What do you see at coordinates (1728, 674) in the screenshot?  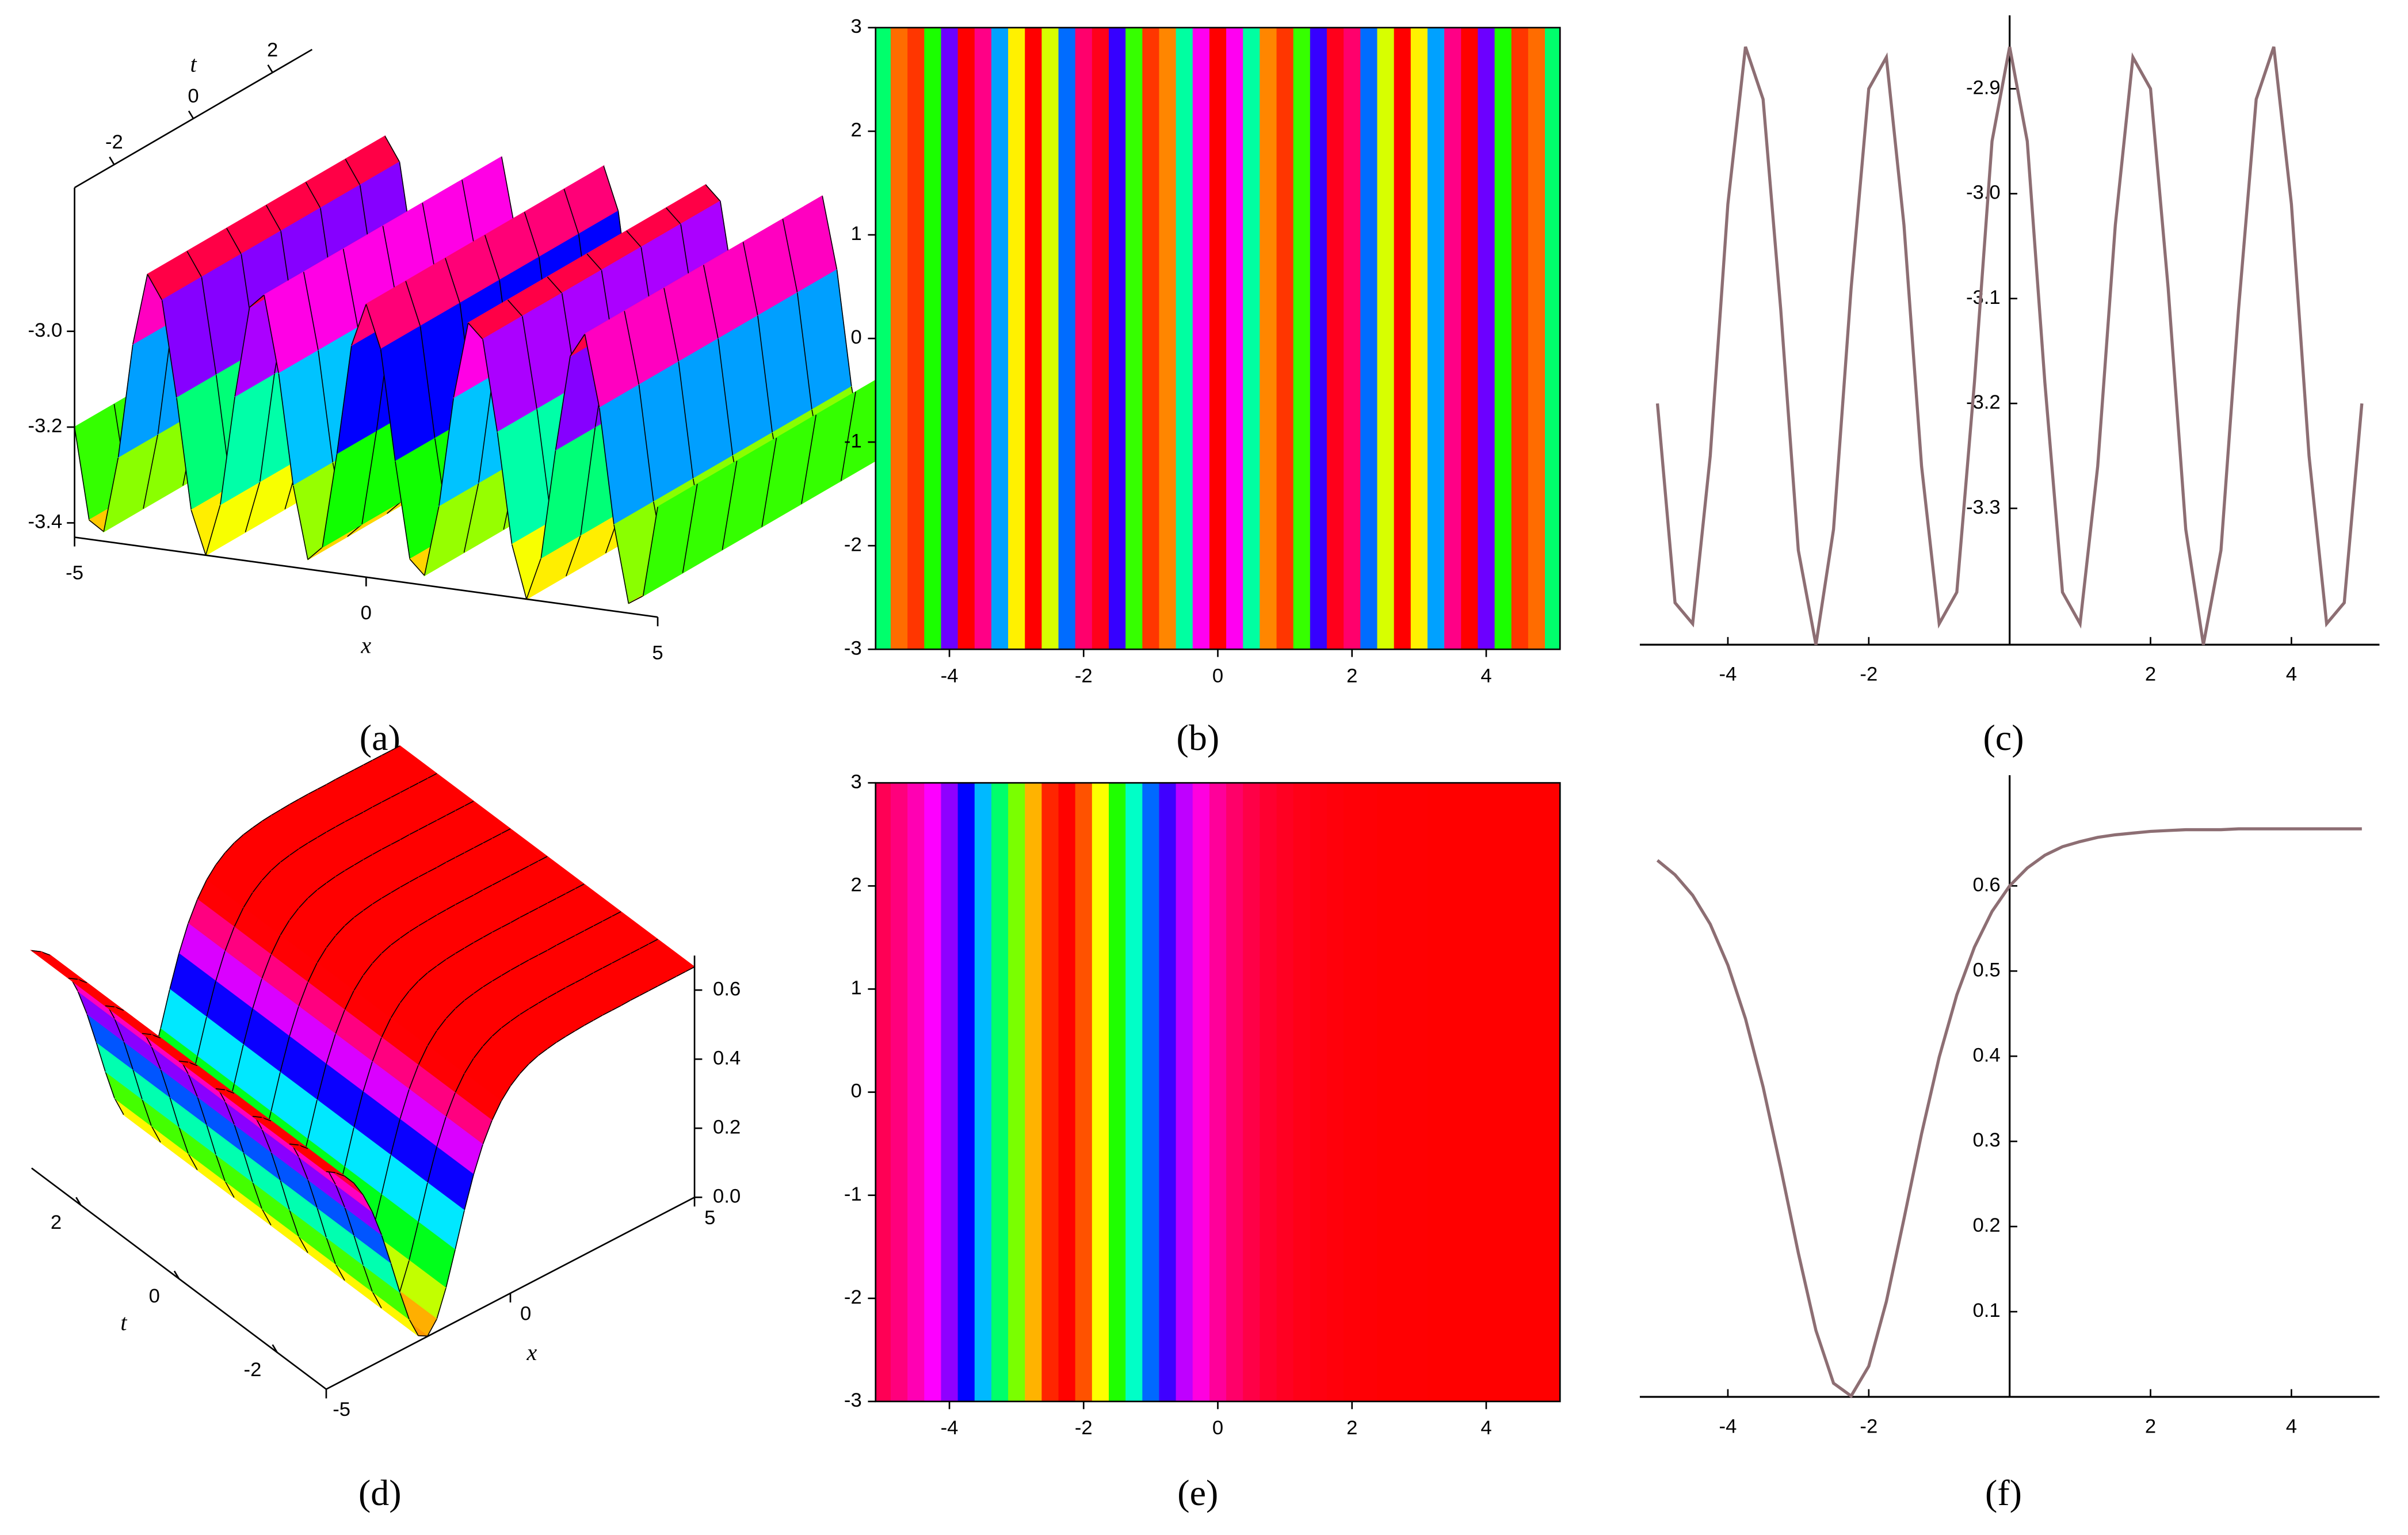 I see `x-tick-label: -4` at bounding box center [1728, 674].